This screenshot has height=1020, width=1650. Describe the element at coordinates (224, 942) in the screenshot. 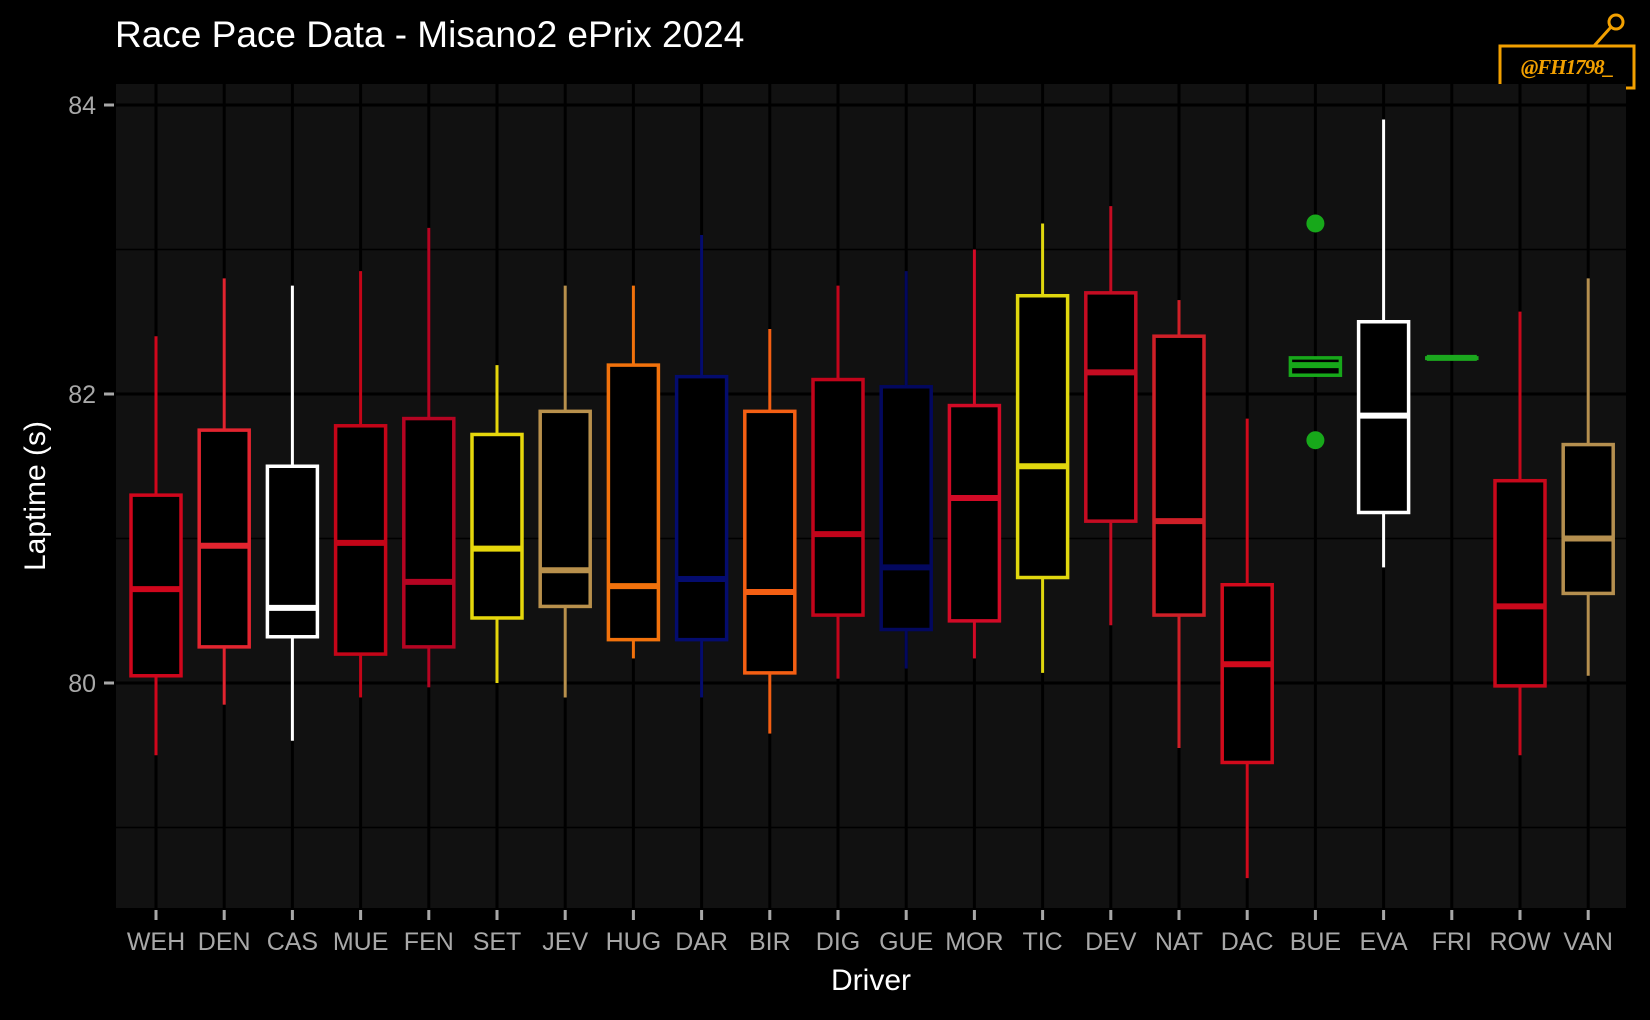

I see `x-tick-label: DEN` at that location.